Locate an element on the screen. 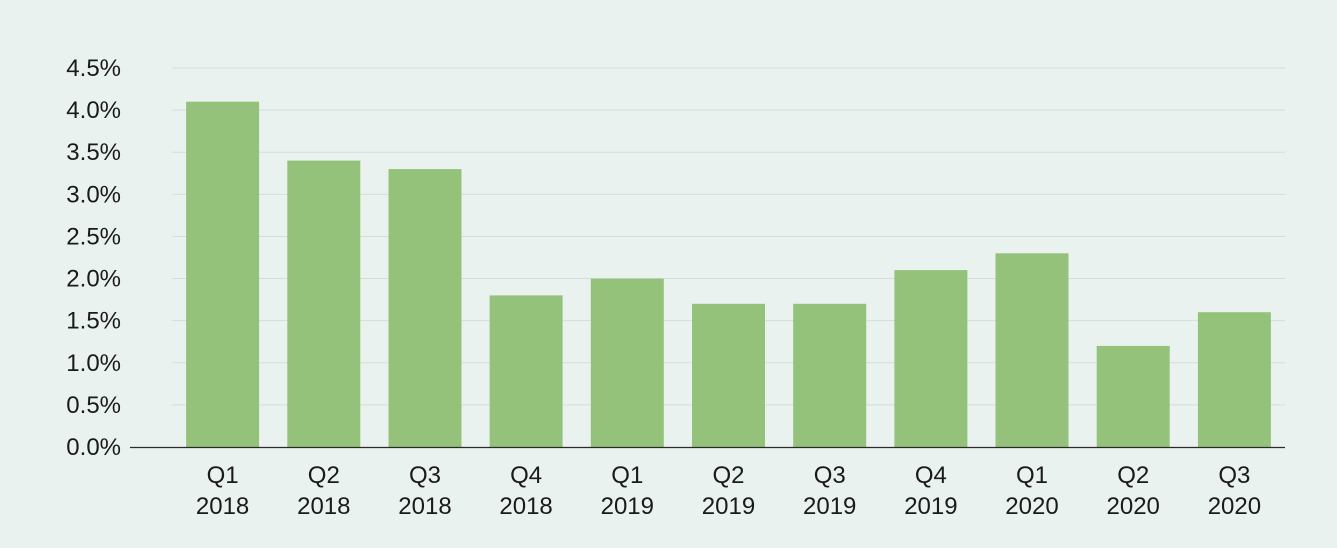 The height and width of the screenshot is (548, 1337). y-tick-label: 1.0% is located at coordinates (93, 363).